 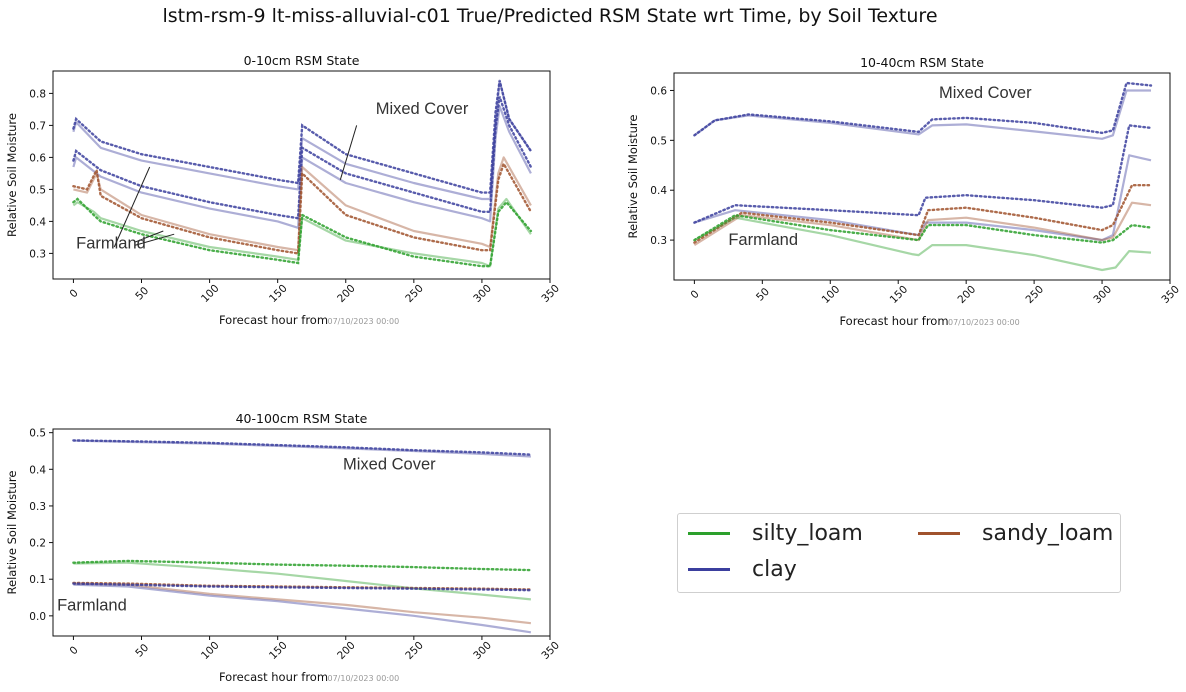 What do you see at coordinates (37, 544) in the screenshot?
I see `y-tick-label: 0.2` at bounding box center [37, 544].